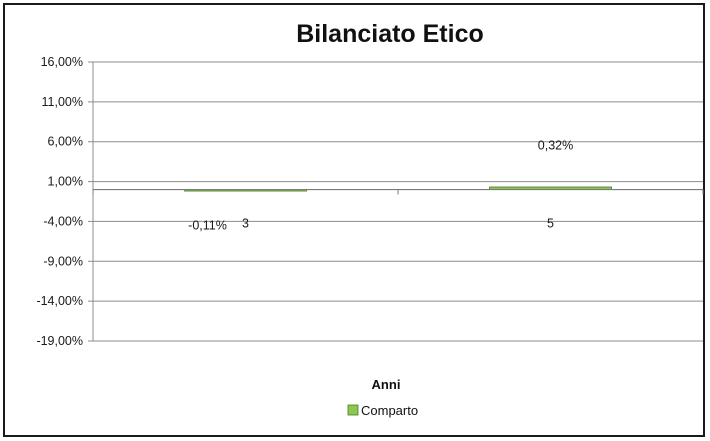 Image resolution: width=710 pixels, height=441 pixels. I want to click on y-tick-label: 1,00%, so click(65, 182).